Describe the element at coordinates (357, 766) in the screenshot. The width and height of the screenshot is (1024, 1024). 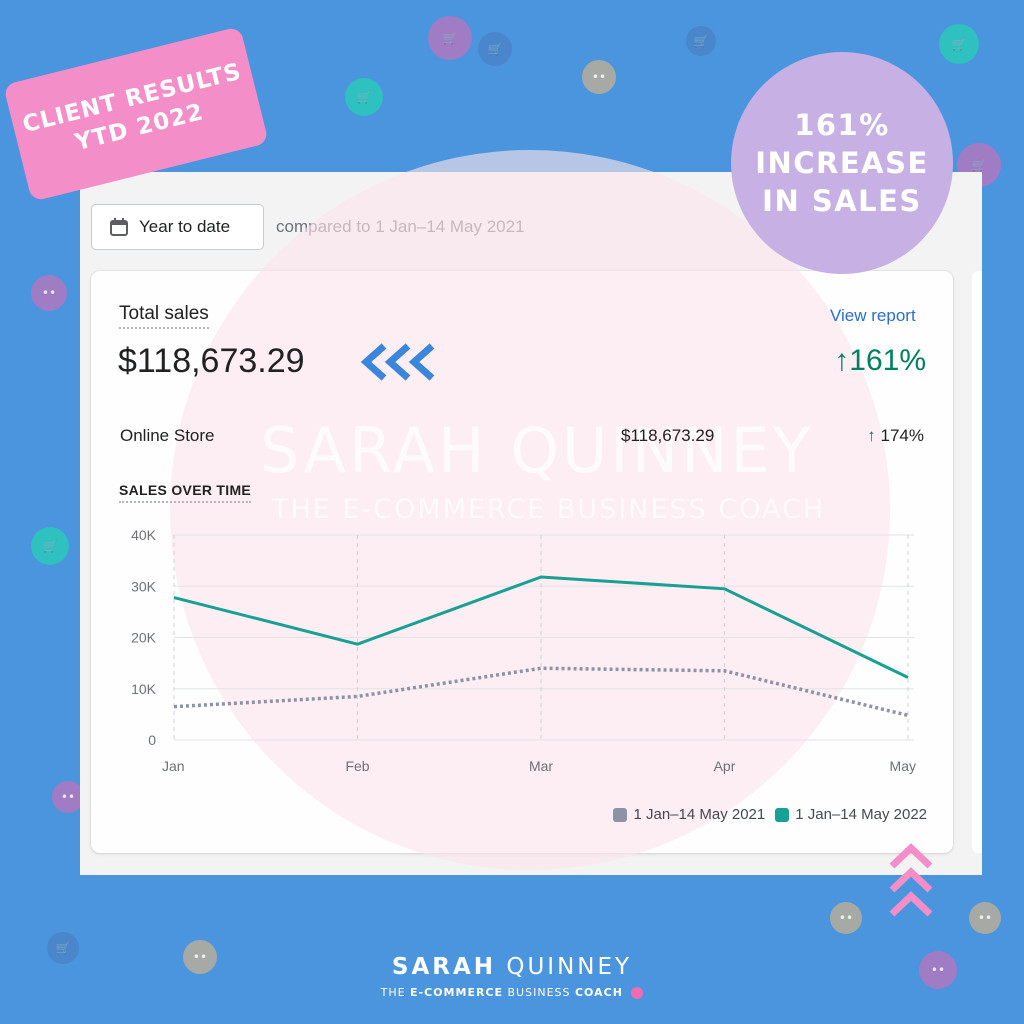
I see `x-tick-label: Feb` at that location.